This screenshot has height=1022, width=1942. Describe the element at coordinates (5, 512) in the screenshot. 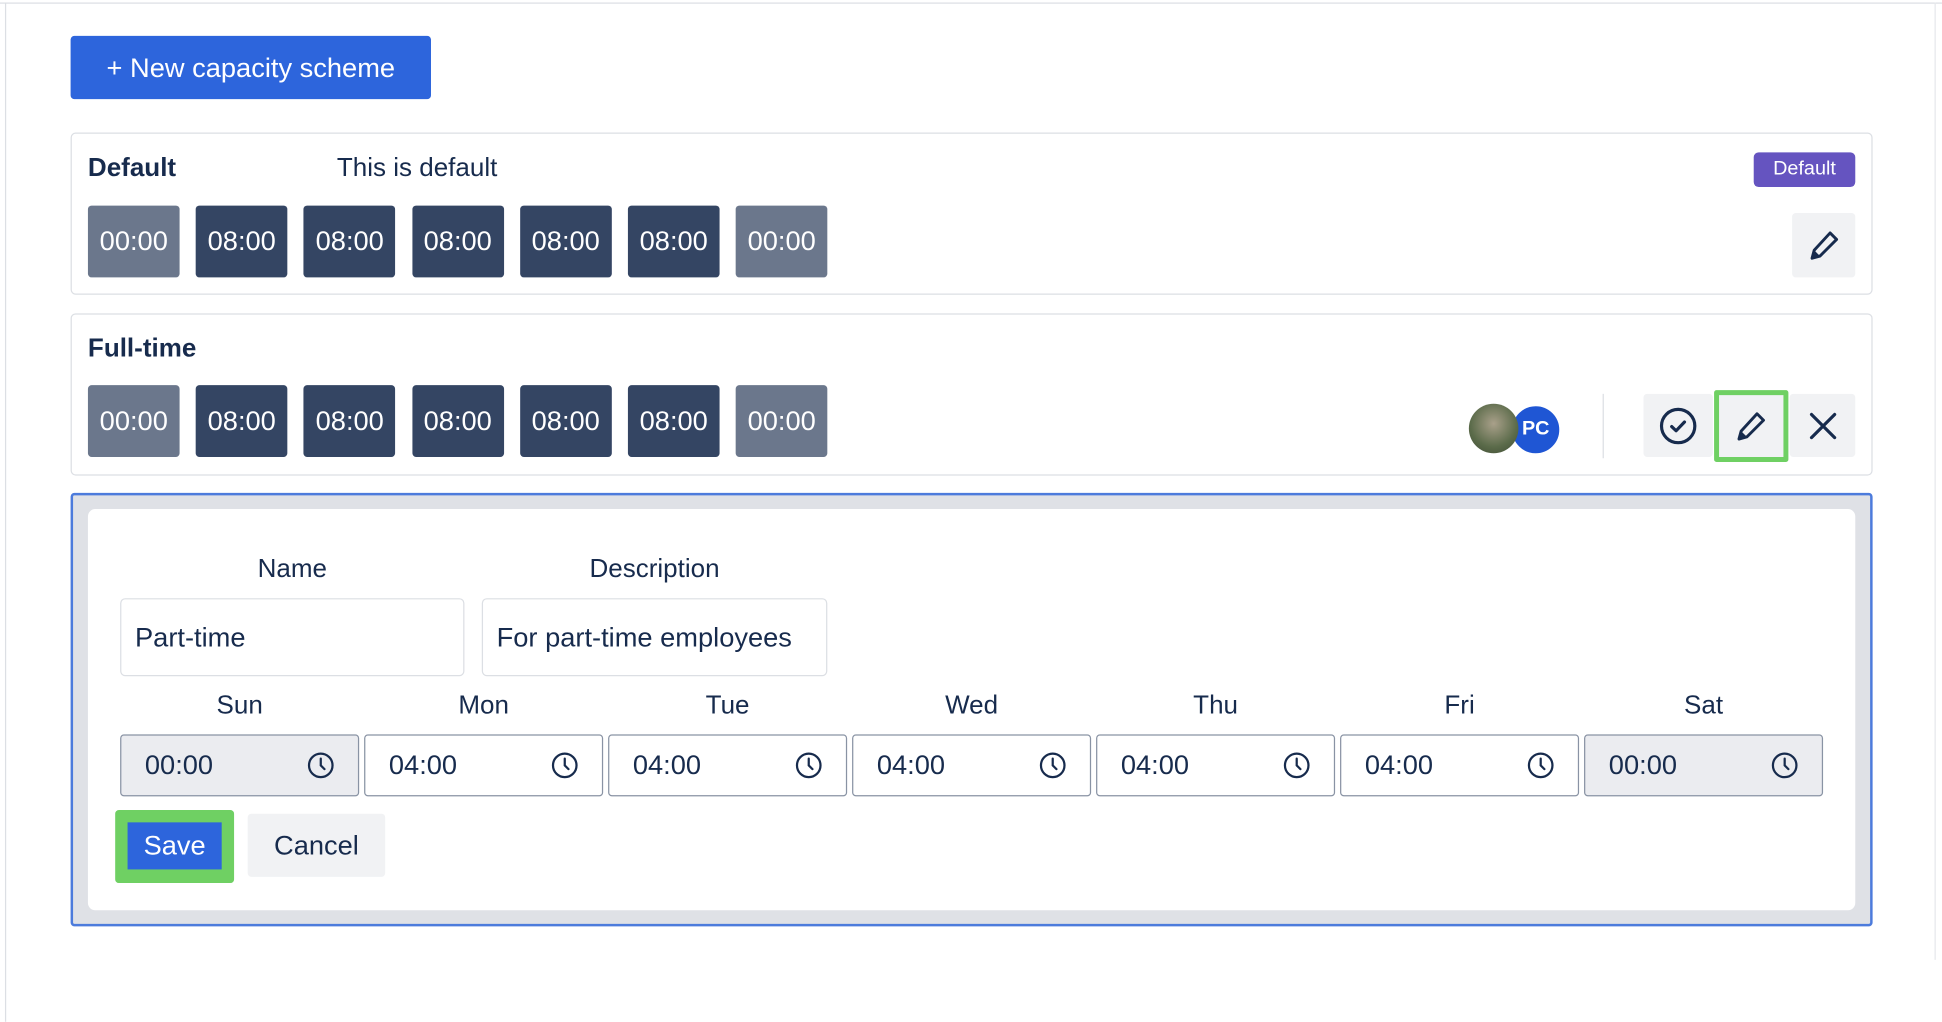

I see `left-divider` at that location.